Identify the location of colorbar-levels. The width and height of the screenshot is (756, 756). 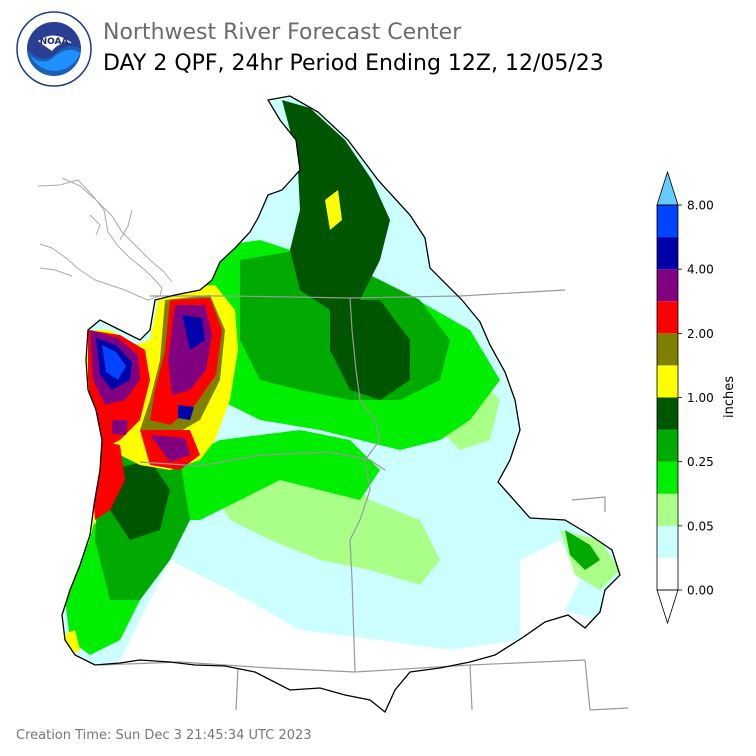
(667, 397).